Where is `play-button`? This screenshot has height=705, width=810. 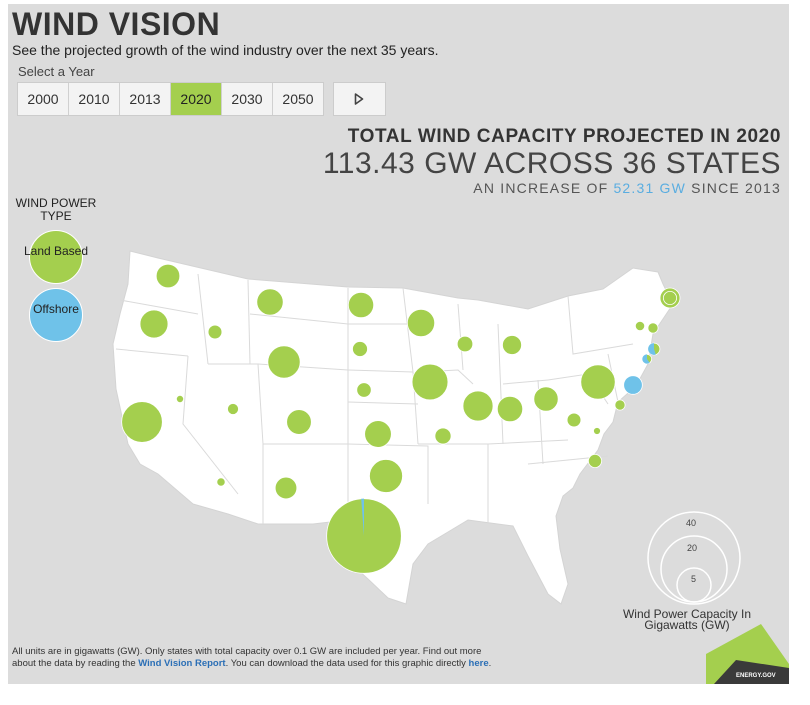 play-button is located at coordinates (359, 99).